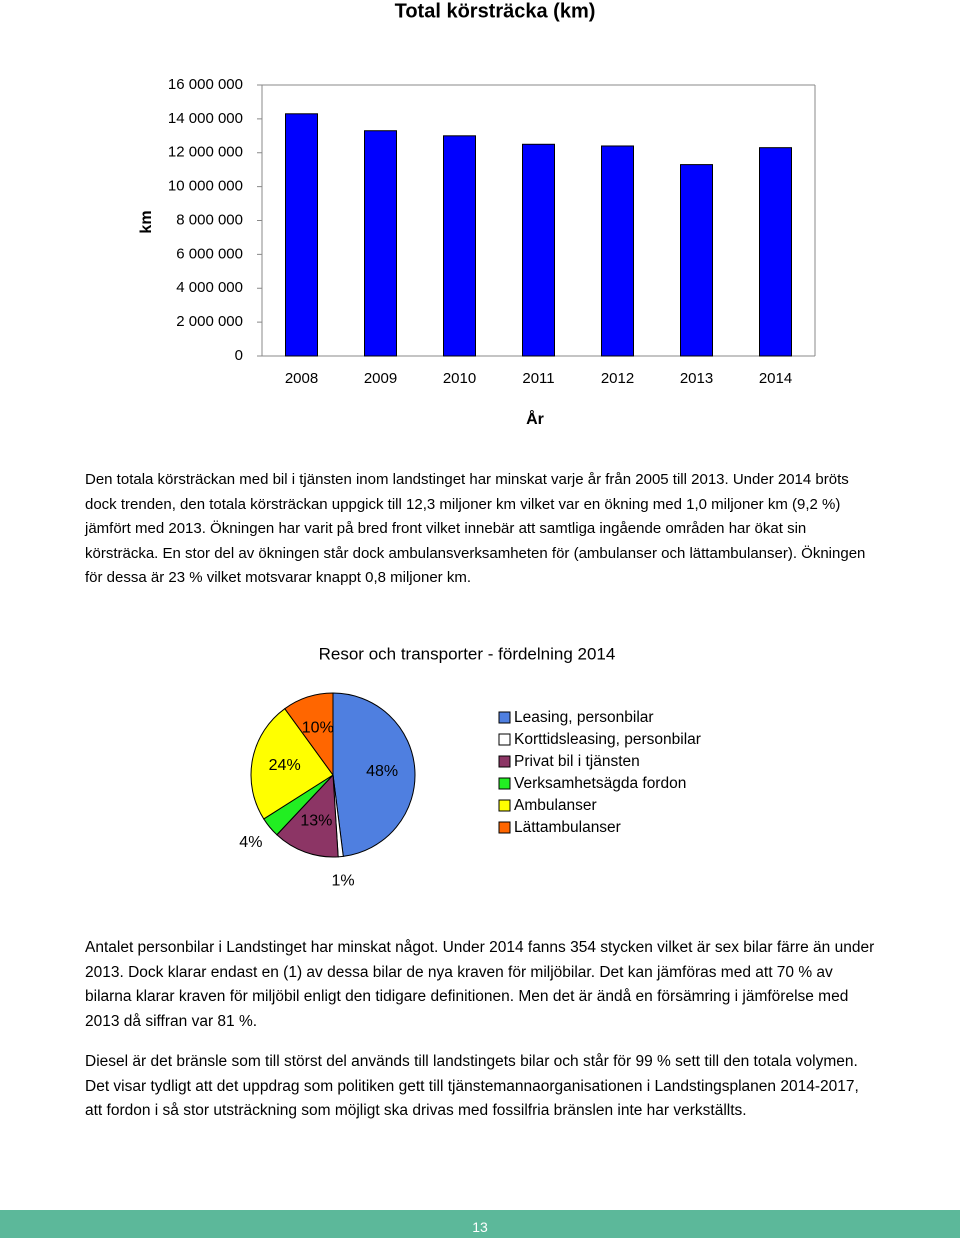  Describe the element at coordinates (209, 219) in the screenshot. I see `y-tick-label: 8 000 000` at that location.